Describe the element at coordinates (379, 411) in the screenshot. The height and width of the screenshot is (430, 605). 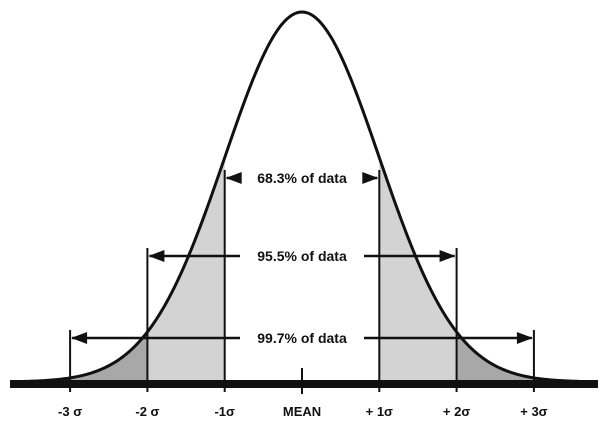
I see `tick-label-4: + 1σ` at that location.